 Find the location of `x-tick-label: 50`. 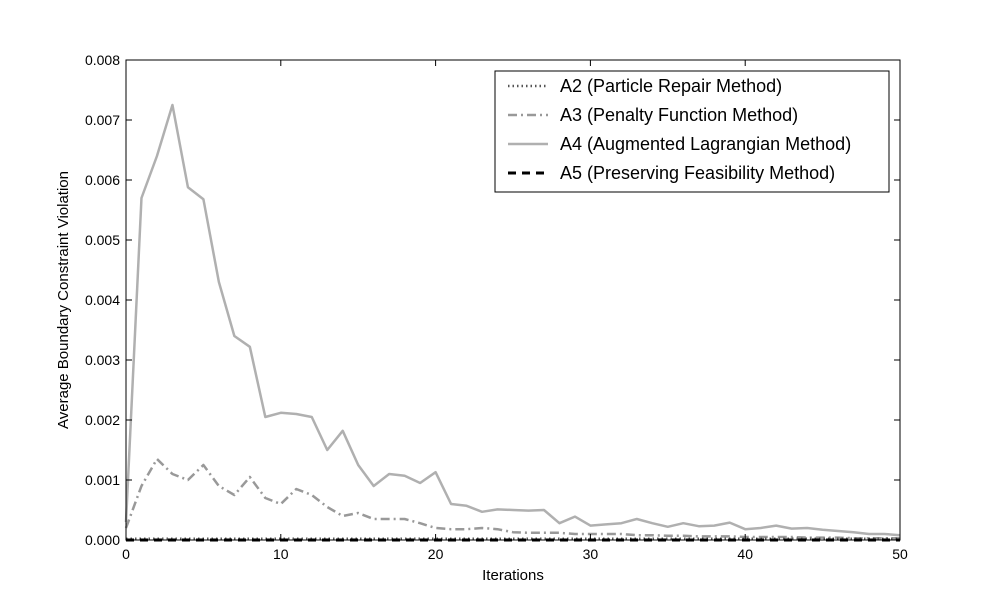

x-tick-label: 50 is located at coordinates (900, 554).